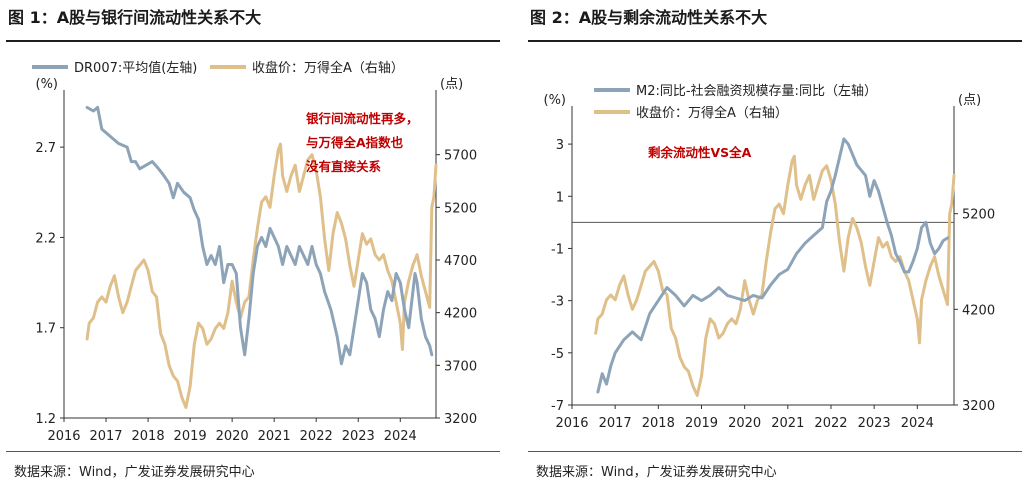 The image size is (1024, 489). Describe the element at coordinates (557, 354) in the screenshot. I see `left-tick-label: -5` at that location.